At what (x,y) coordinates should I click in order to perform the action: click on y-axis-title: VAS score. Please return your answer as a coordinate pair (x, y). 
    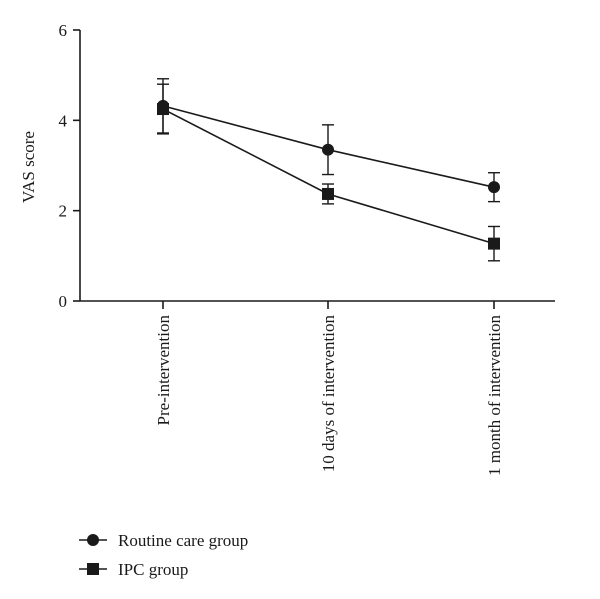
    Looking at the image, I should click on (28, 167).